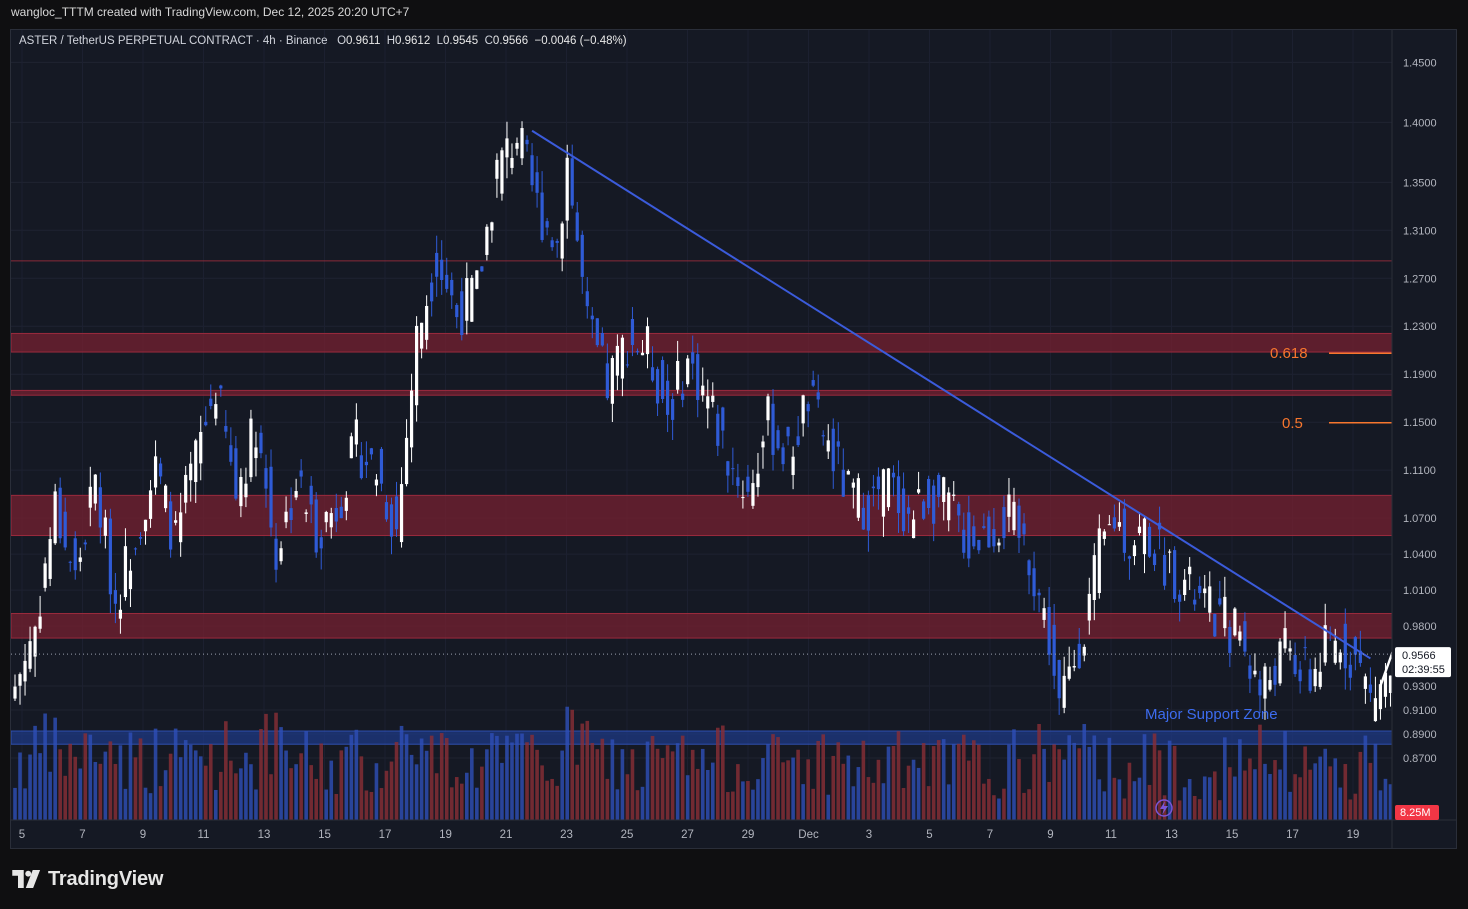 Image resolution: width=1468 pixels, height=909 pixels. I want to click on price-tick-label: 1.1900, so click(1420, 375).